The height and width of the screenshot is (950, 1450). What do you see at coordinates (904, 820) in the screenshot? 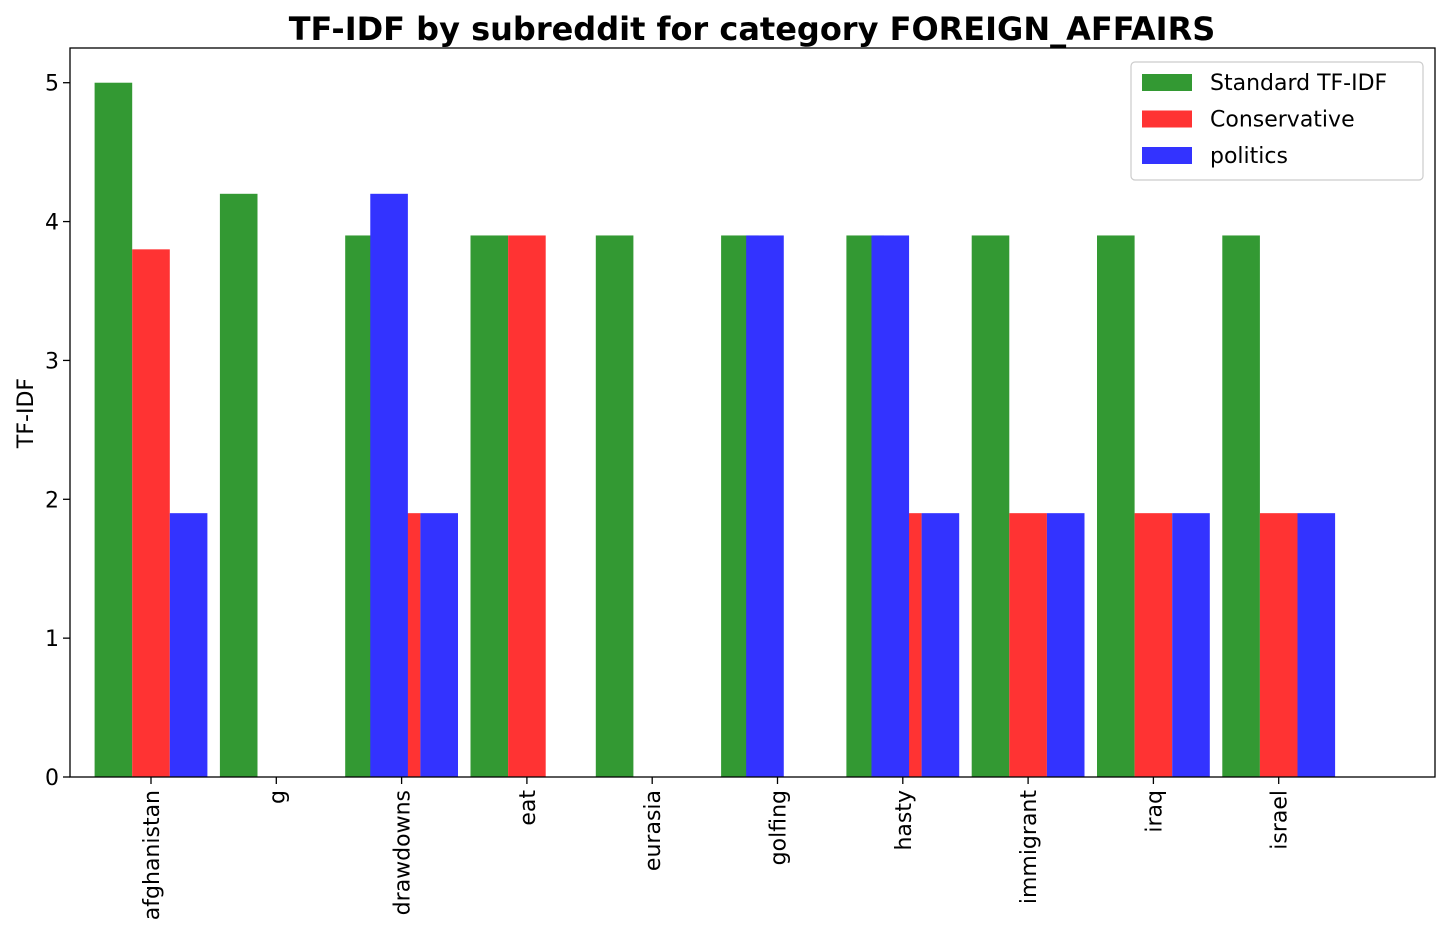
I see `x-tick-label: hasty` at bounding box center [904, 820].